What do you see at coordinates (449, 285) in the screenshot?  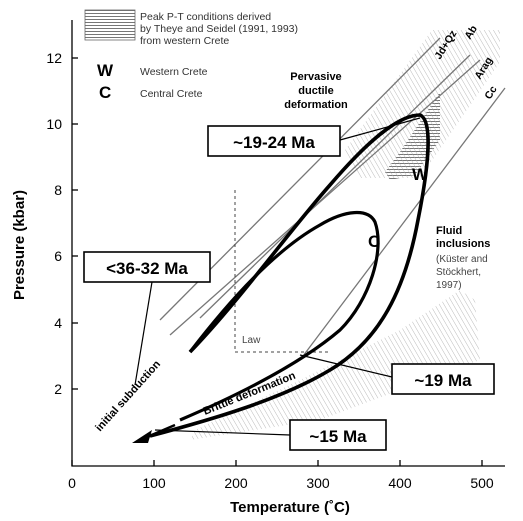 I see `fluid-ref-3: 1997)` at bounding box center [449, 285].